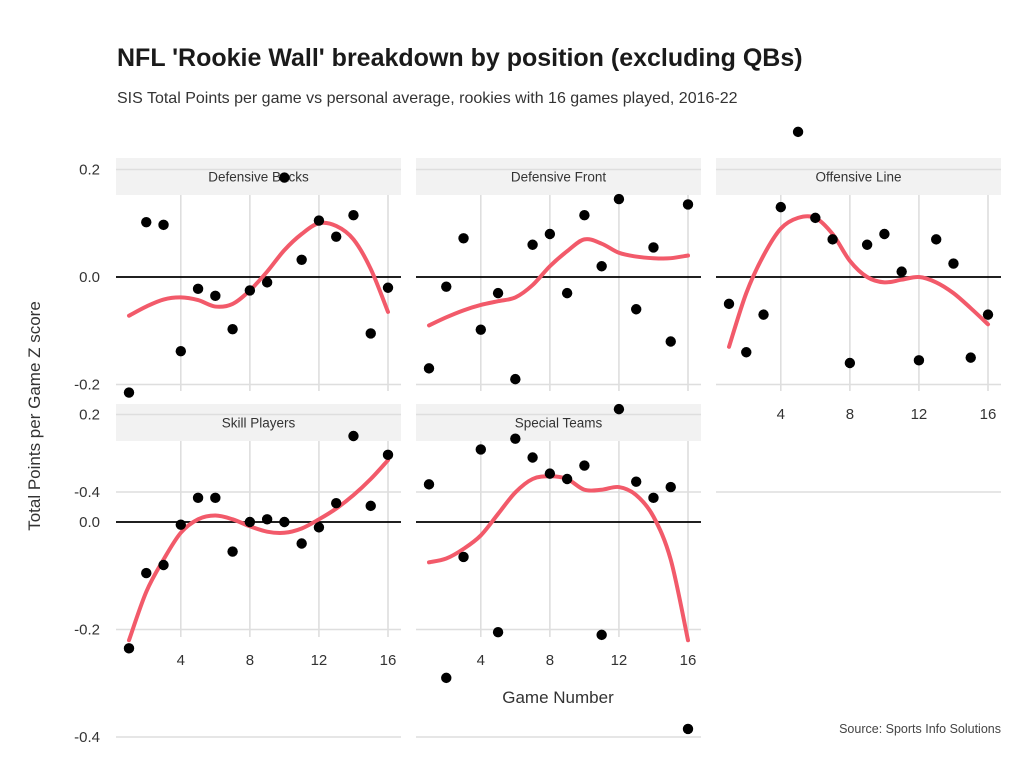 The image size is (1024, 776). I want to click on trend-line-defensive-front, so click(558, 282).